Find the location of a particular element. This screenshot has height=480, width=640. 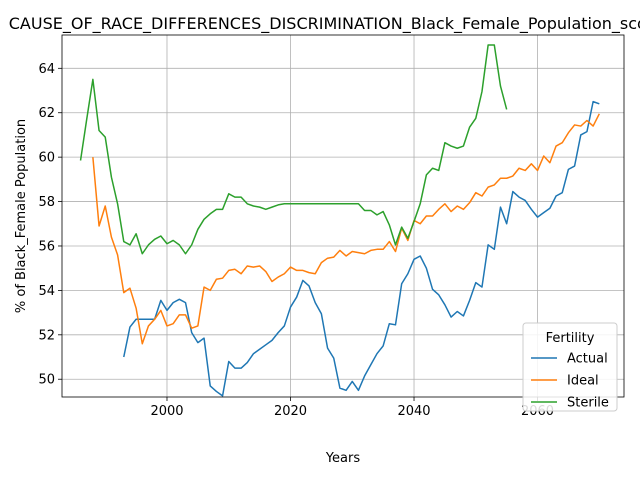

legend-box is located at coordinates (570, 367).